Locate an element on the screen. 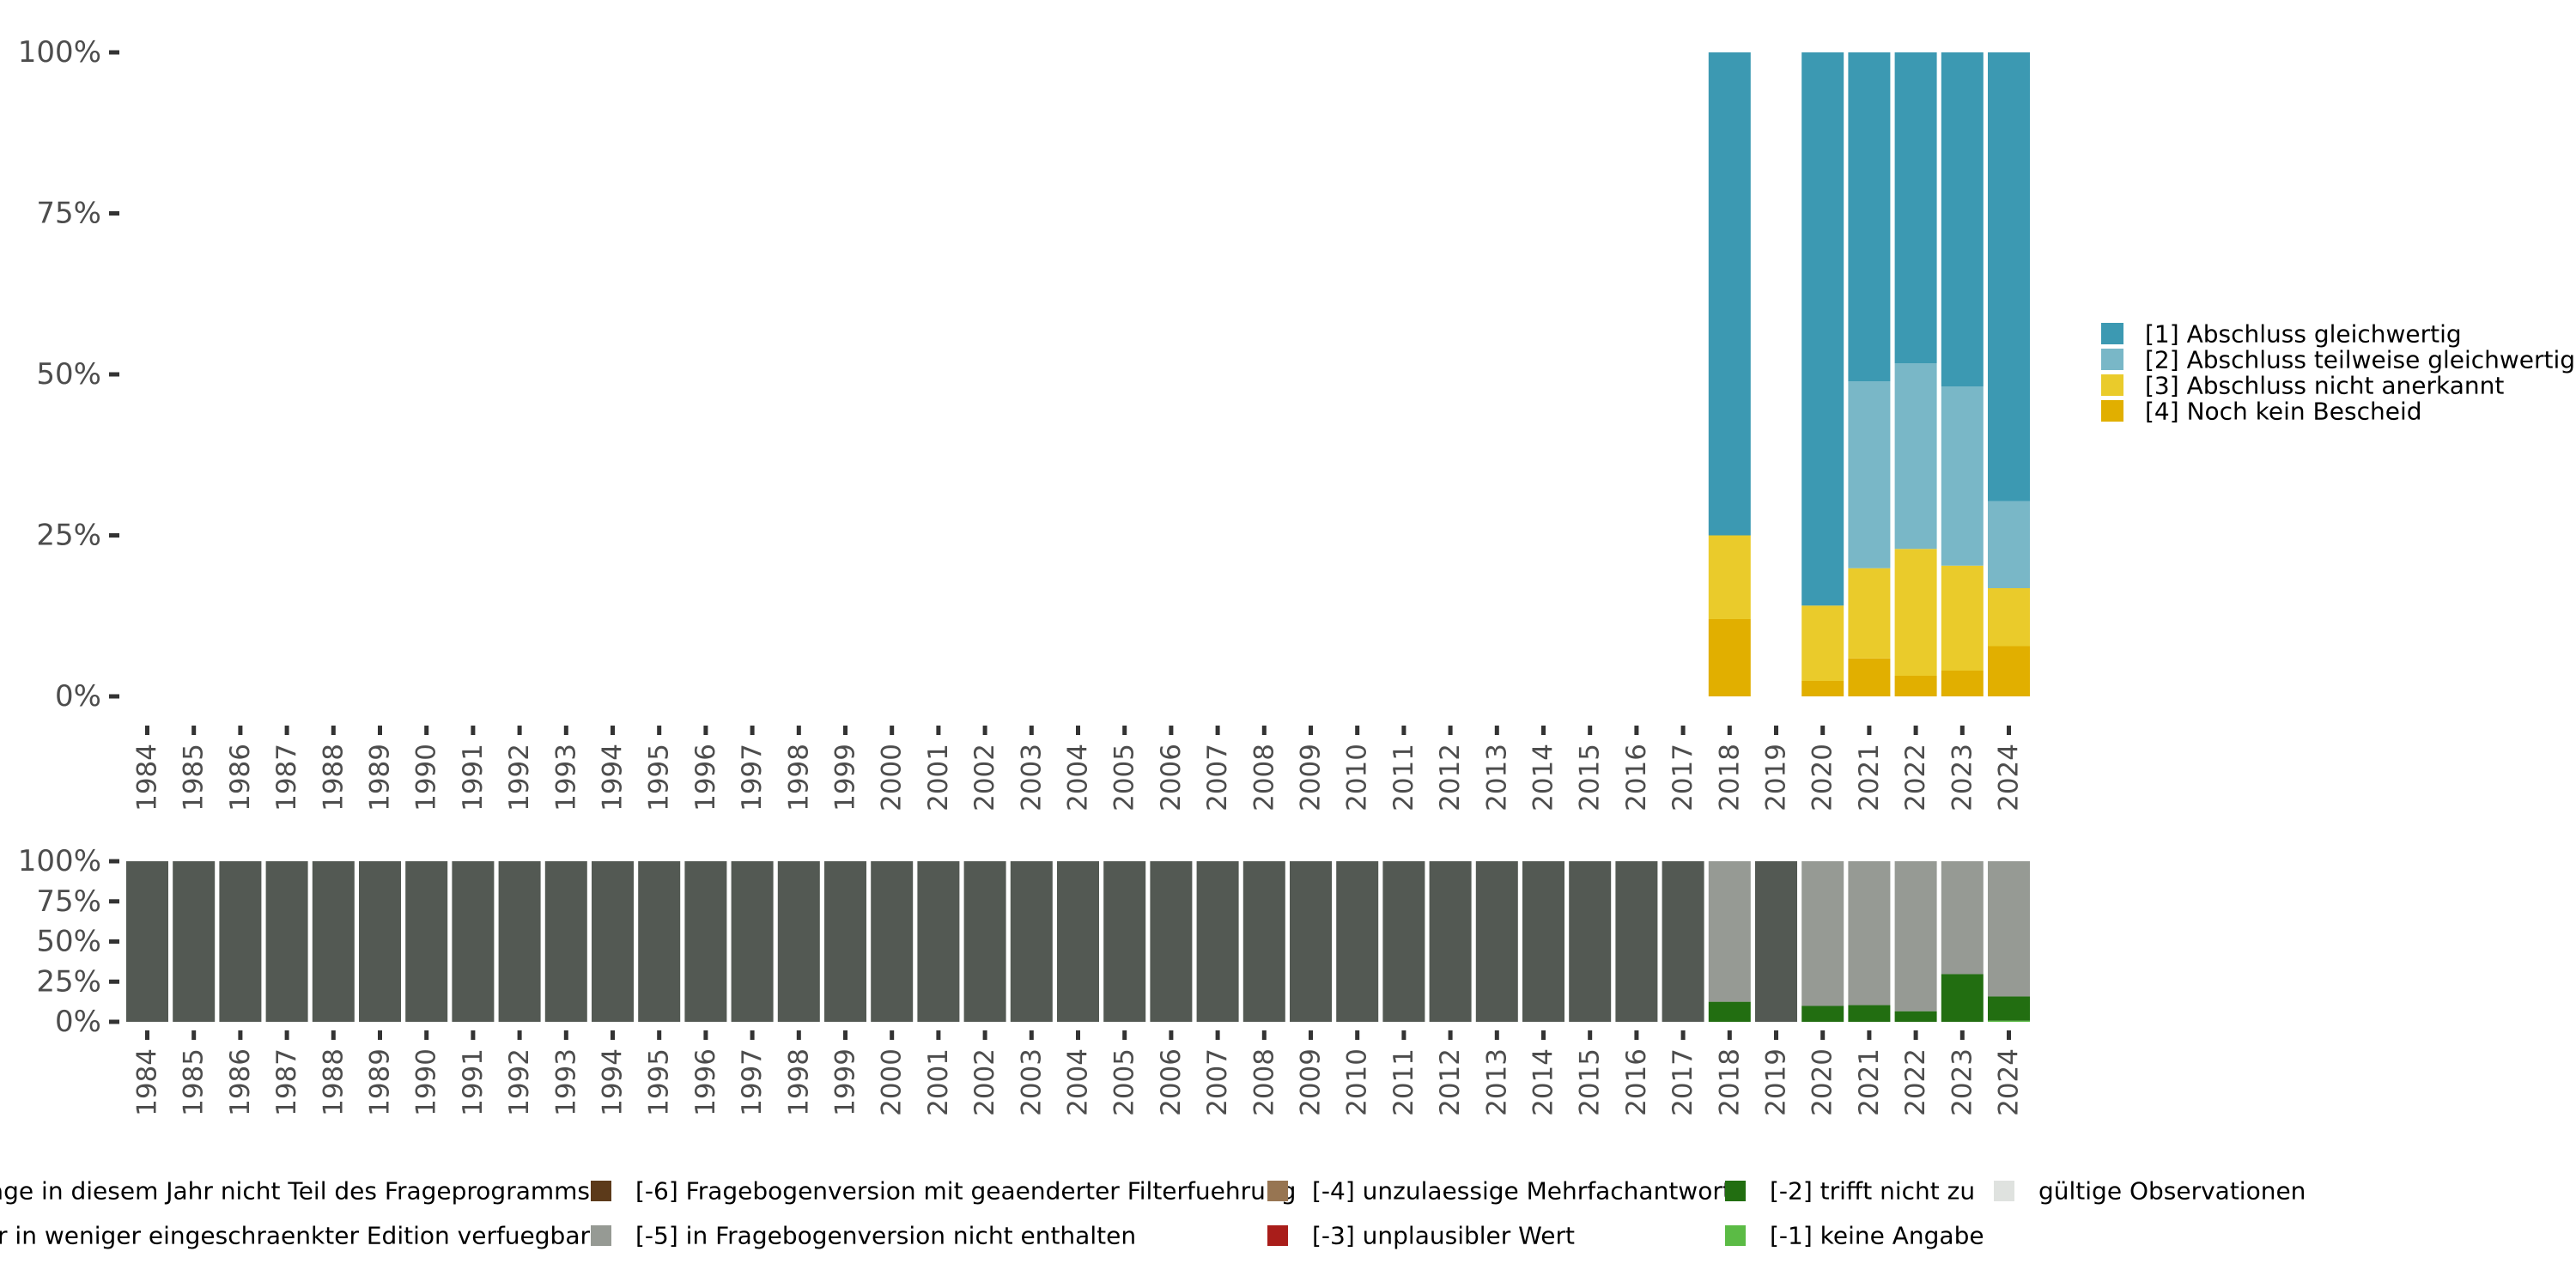  x-tick-label: 1998 is located at coordinates (799, 777).